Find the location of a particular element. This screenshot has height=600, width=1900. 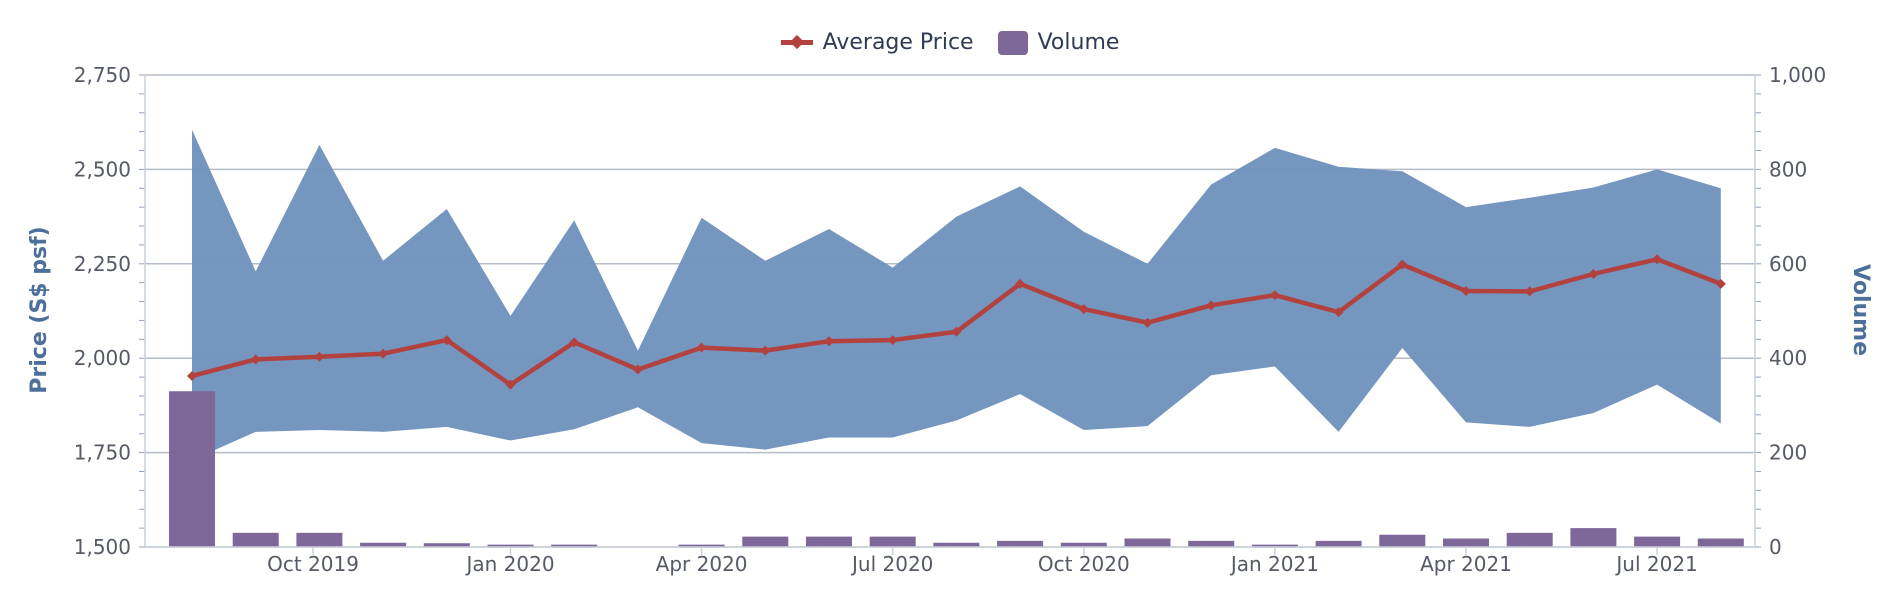

legend-item-average-price: Average Price is located at coordinates (877, 42).